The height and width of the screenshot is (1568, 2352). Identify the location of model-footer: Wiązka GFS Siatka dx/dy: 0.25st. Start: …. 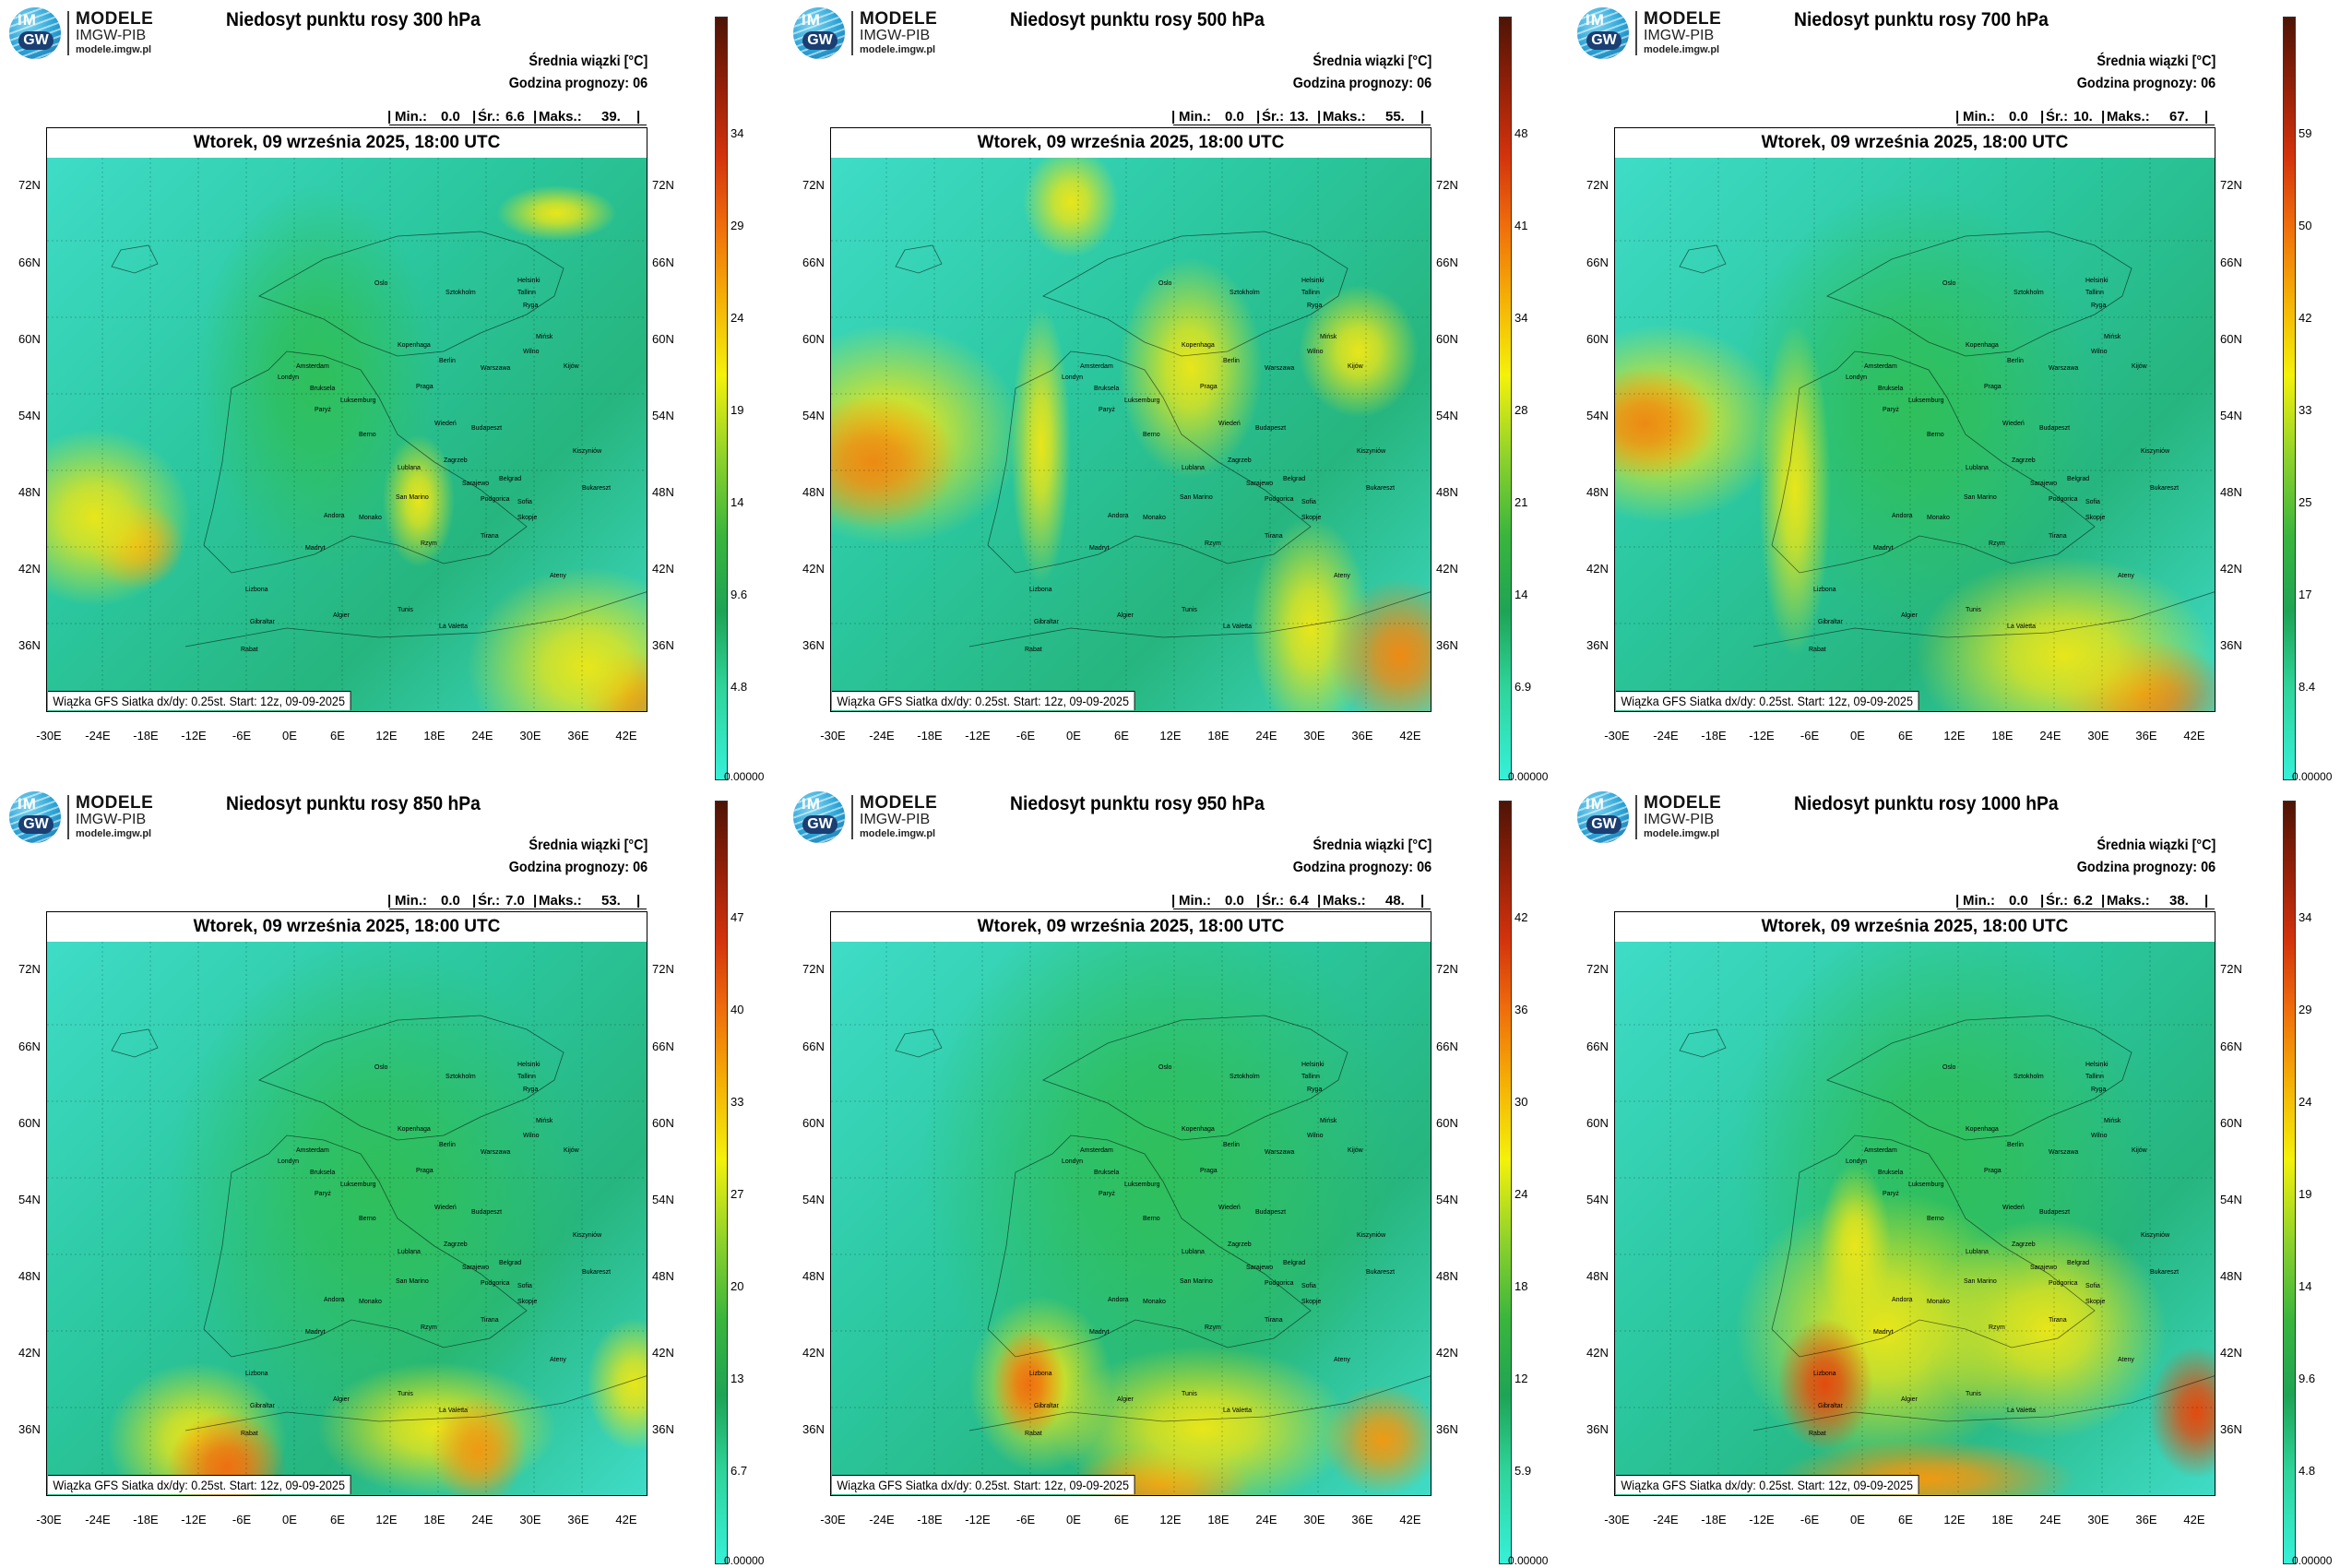
(199, 700).